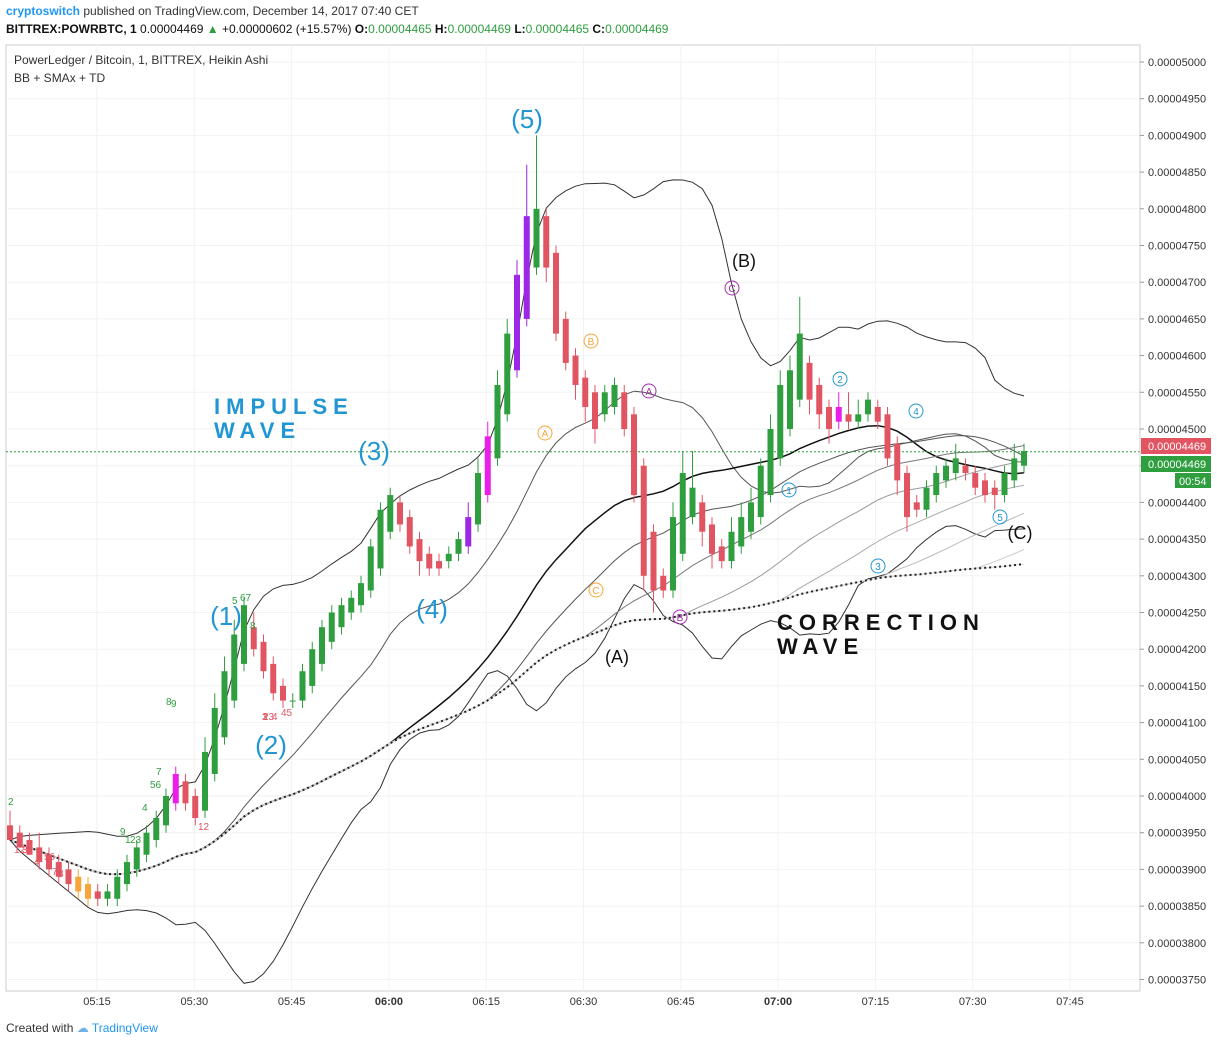 This screenshot has height=1047, width=1217. I want to click on sub-wave-markers: A B C A B C 1 2 3 4 5, so click(772, 452).